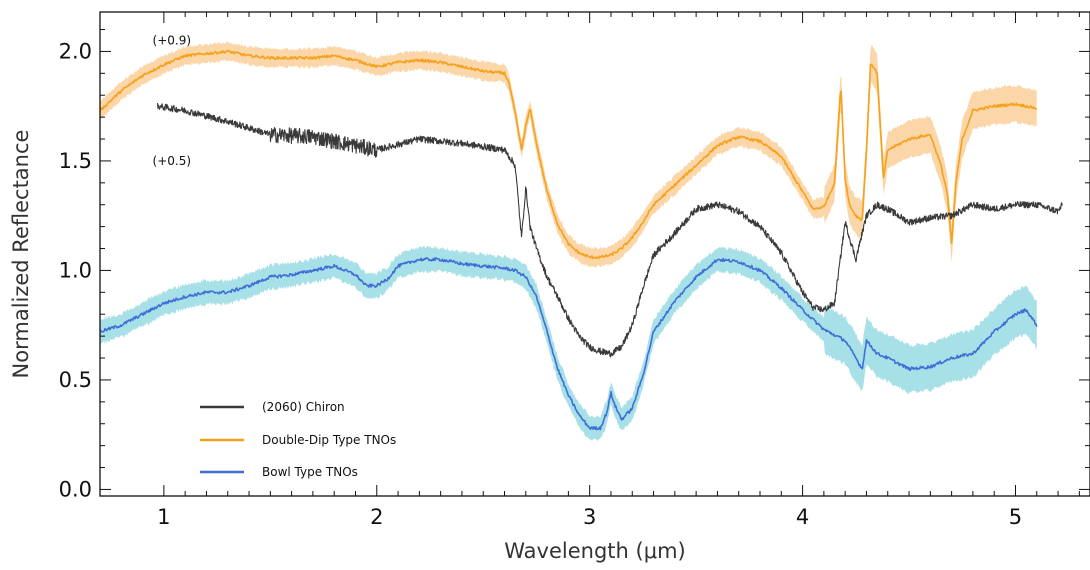  I want to click on legend-label-bowl: Bowl Type TNOs, so click(310, 472).